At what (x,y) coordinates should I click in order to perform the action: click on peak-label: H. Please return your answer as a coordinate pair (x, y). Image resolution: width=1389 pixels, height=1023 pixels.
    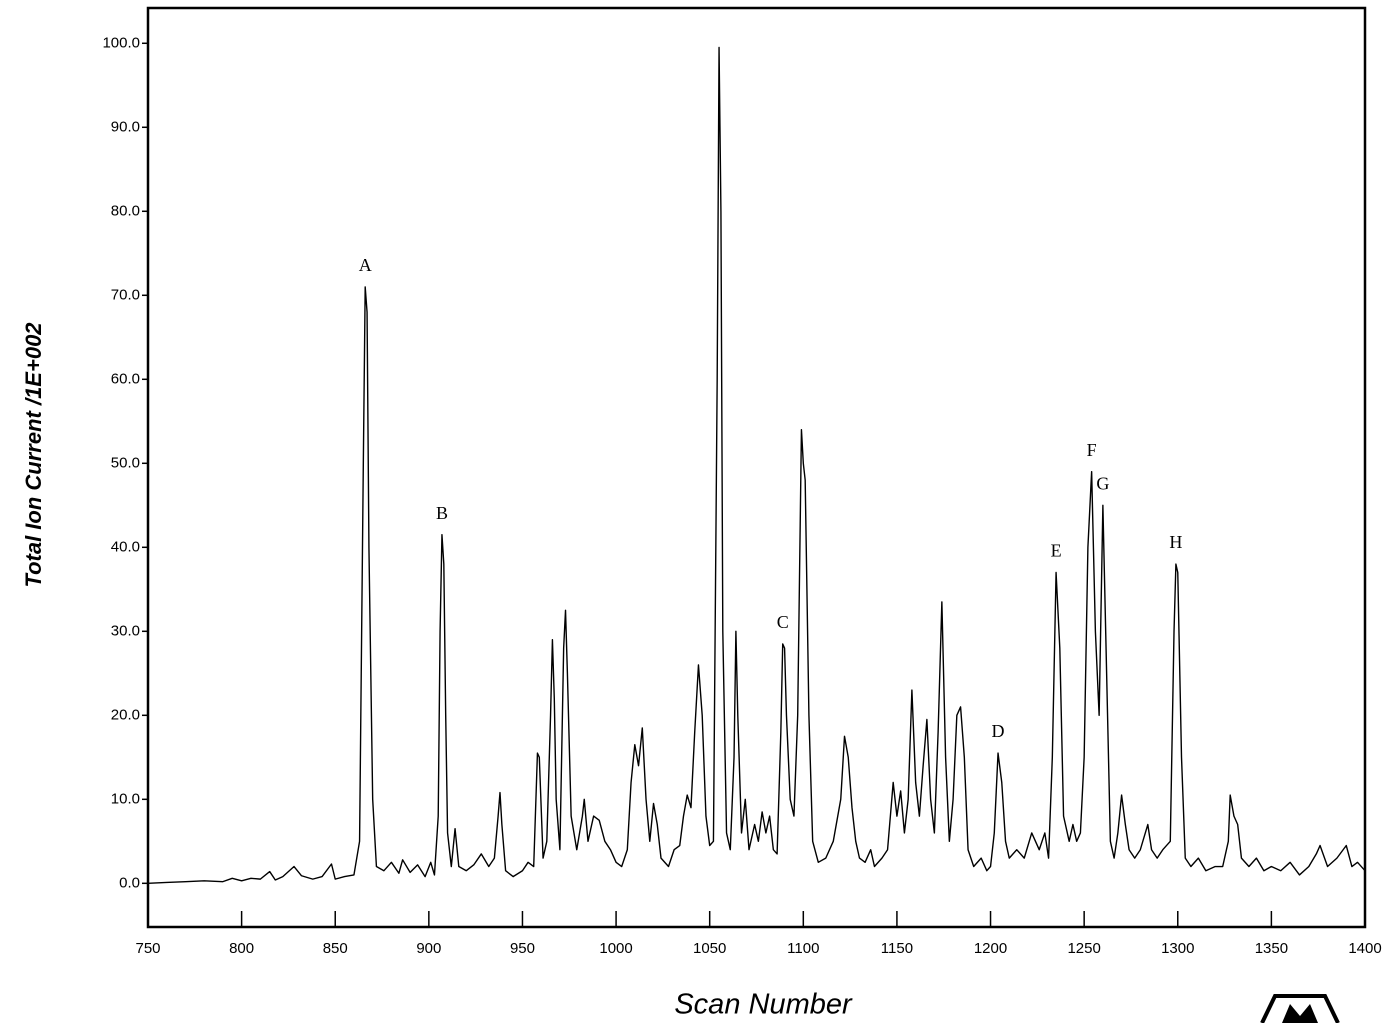
    Looking at the image, I should click on (1175, 542).